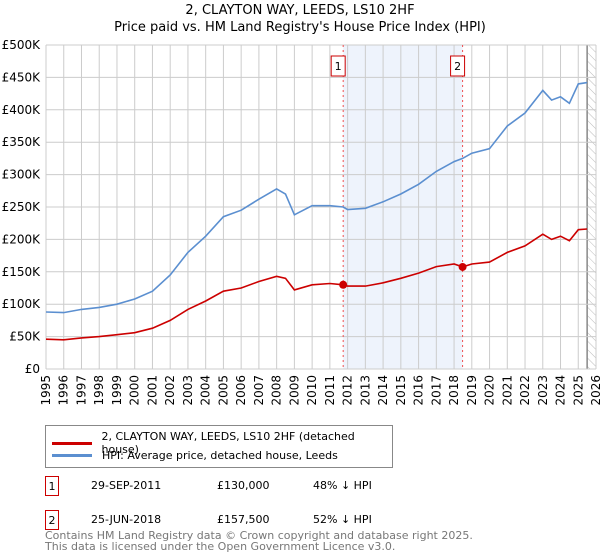 Image resolution: width=600 pixels, height=560 pixels. I want to click on x-tick-label: 2019, so click(472, 390).